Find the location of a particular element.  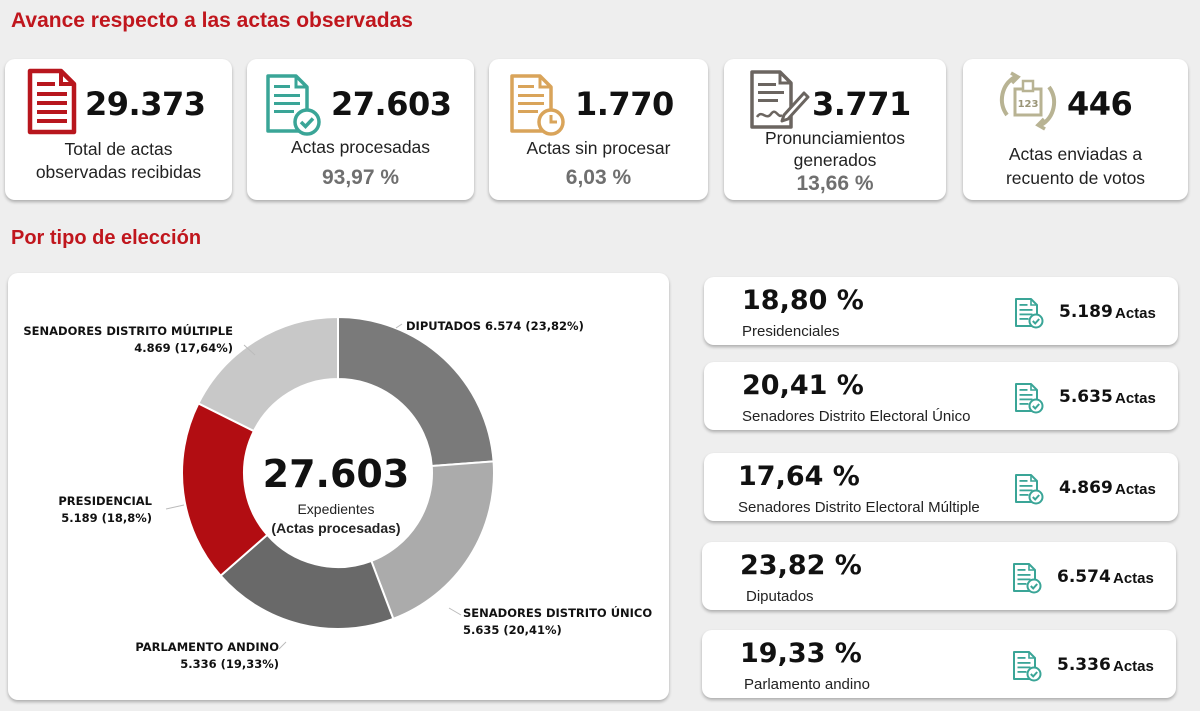

slice-label-parlamento-value: 5.336 (19,33%) is located at coordinates (229, 664).